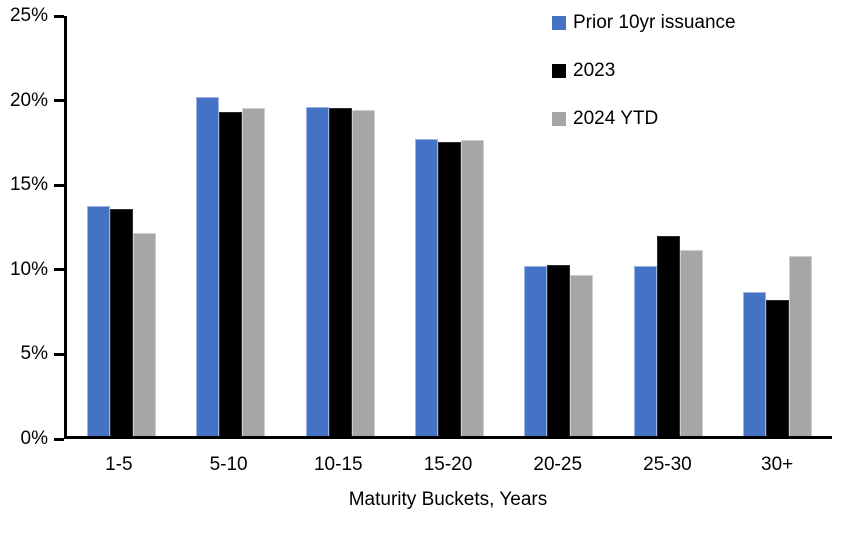 The image size is (852, 534). I want to click on x-axis-title: Maturity Buckets, Years, so click(448, 499).